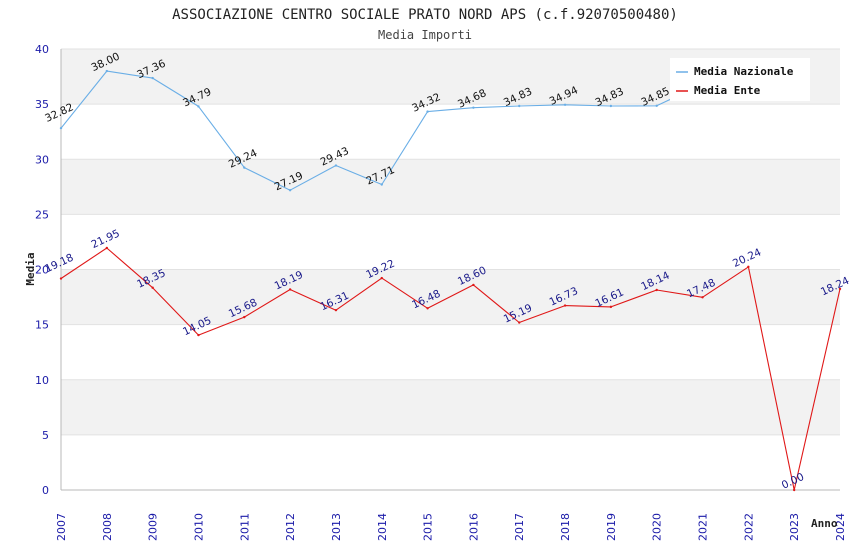 This screenshot has height=550, width=850. I want to click on y-axis-ticks: 0 5 10 15 20 25 30 35 40, so click(42, 270).